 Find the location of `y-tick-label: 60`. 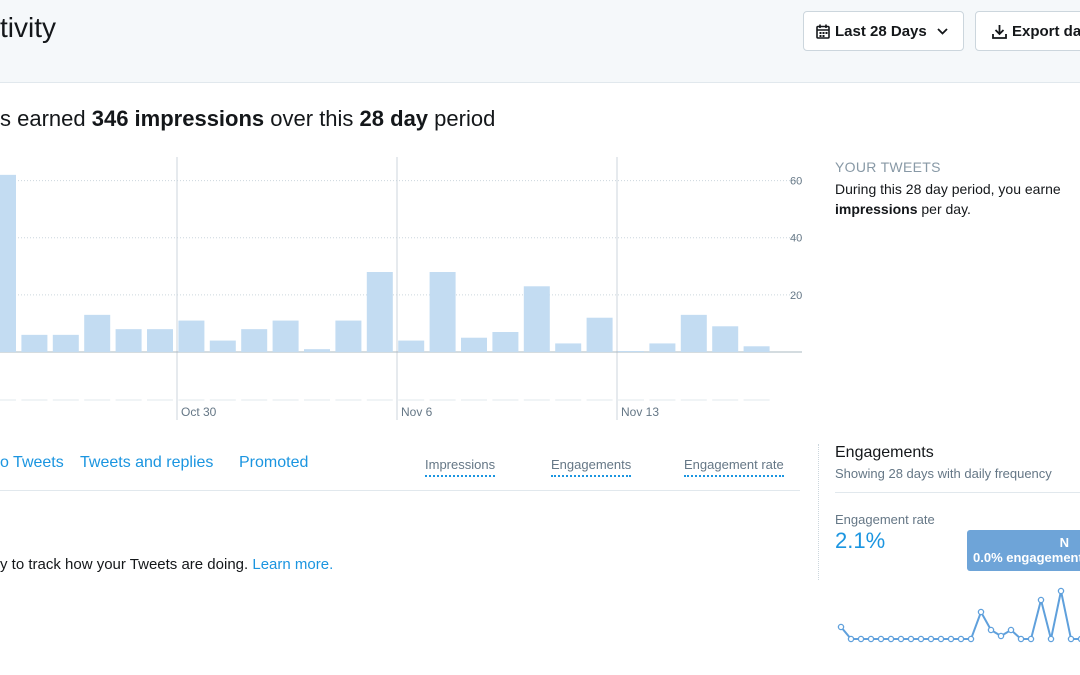

y-tick-label: 60 is located at coordinates (796, 182).